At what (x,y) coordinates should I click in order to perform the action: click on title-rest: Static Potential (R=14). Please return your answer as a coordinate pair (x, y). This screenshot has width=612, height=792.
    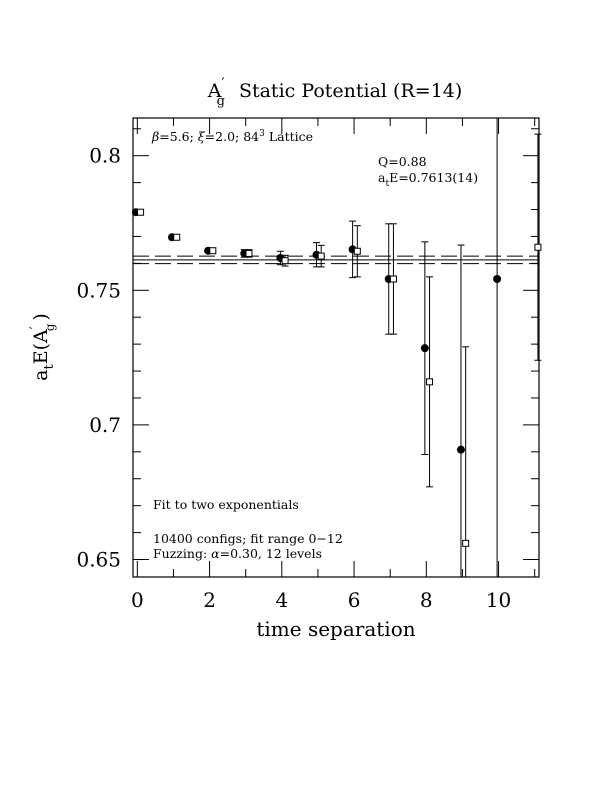
    Looking at the image, I should click on (350, 91).